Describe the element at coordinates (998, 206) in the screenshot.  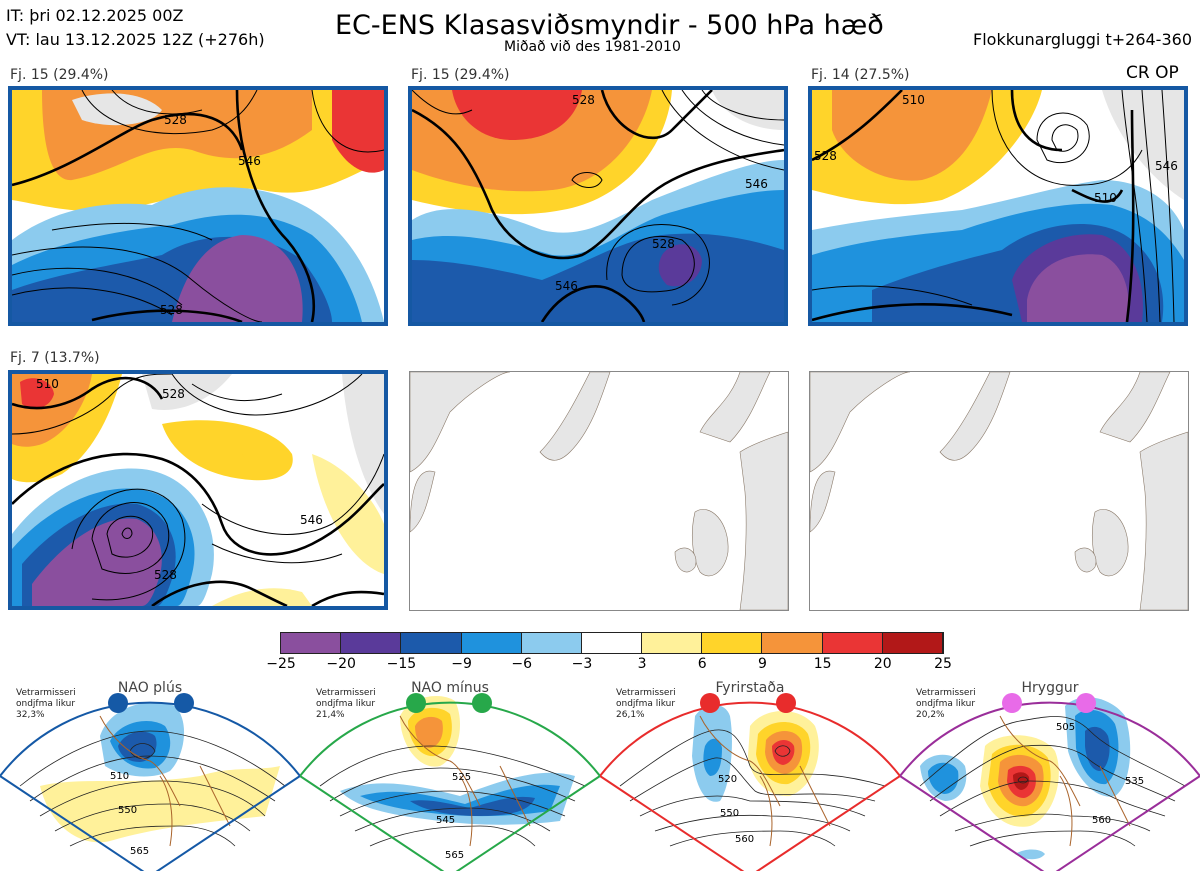
I see `cluster-map-3: 510 528 510 546` at that location.